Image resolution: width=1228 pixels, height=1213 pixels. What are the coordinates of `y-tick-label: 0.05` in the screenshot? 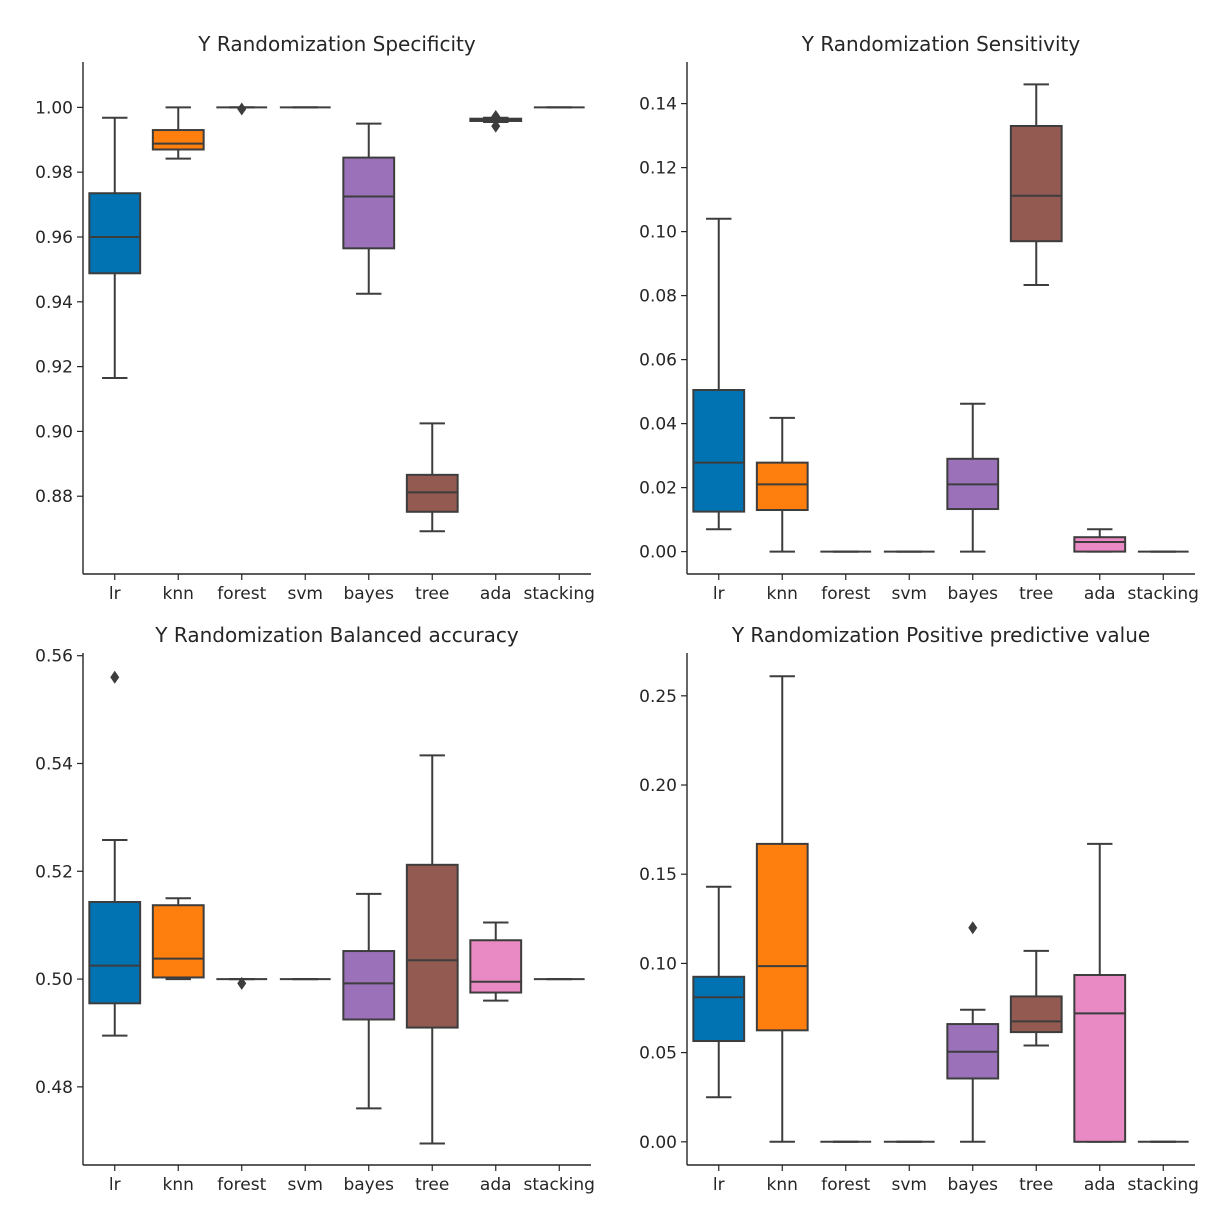 It's located at (658, 1054).